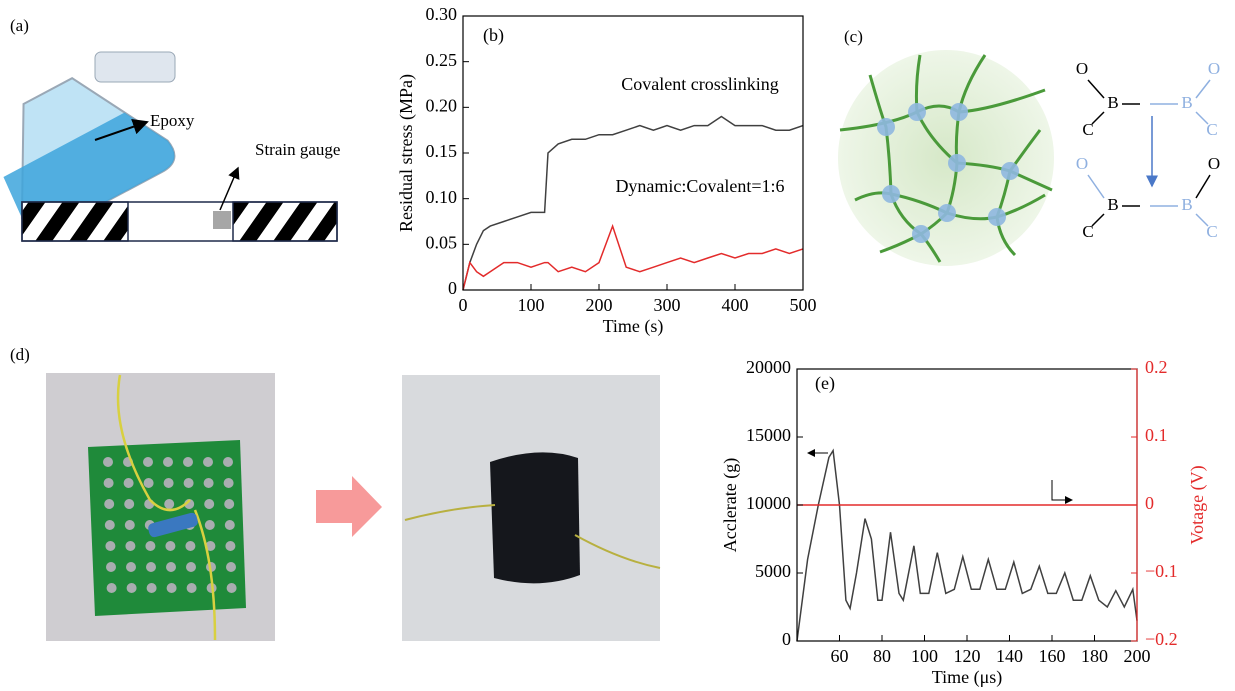 The width and height of the screenshot is (1235, 691). What do you see at coordinates (1156, 435) in the screenshot?
I see `y2-tick-label: 0.1` at bounding box center [1156, 435].